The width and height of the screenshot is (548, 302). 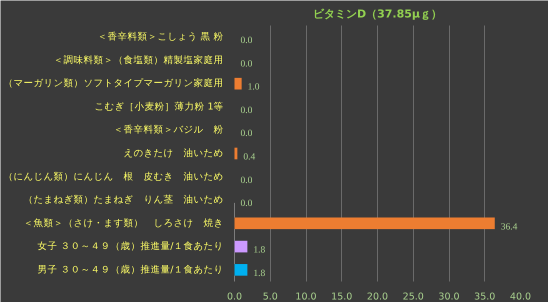 I want to click on y-tick-label: こむぎ［小麦粉］薄力粉 1等, so click(x=159, y=106).